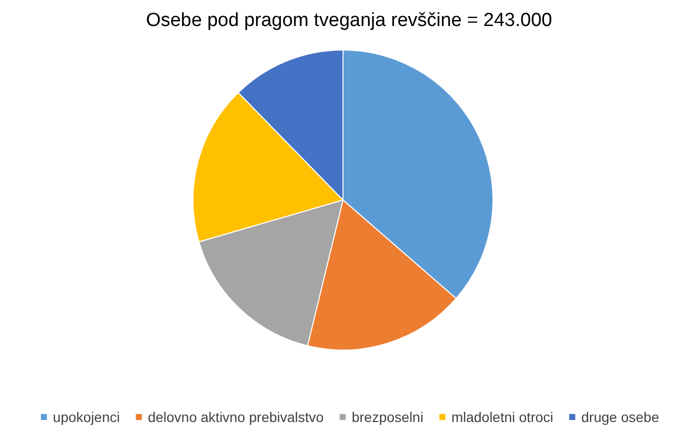 This screenshot has width=698, height=443. Describe the element at coordinates (236, 417) in the screenshot. I see `legend-label: delovno aktivno prebivalstvo` at that location.